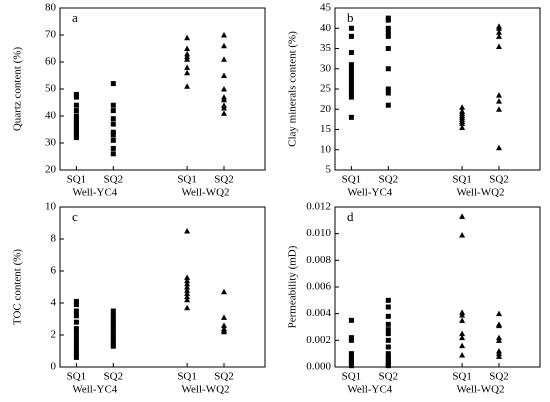 The height and width of the screenshot is (402, 550). I want to click on y-tick-label: 0, so click(54, 367).